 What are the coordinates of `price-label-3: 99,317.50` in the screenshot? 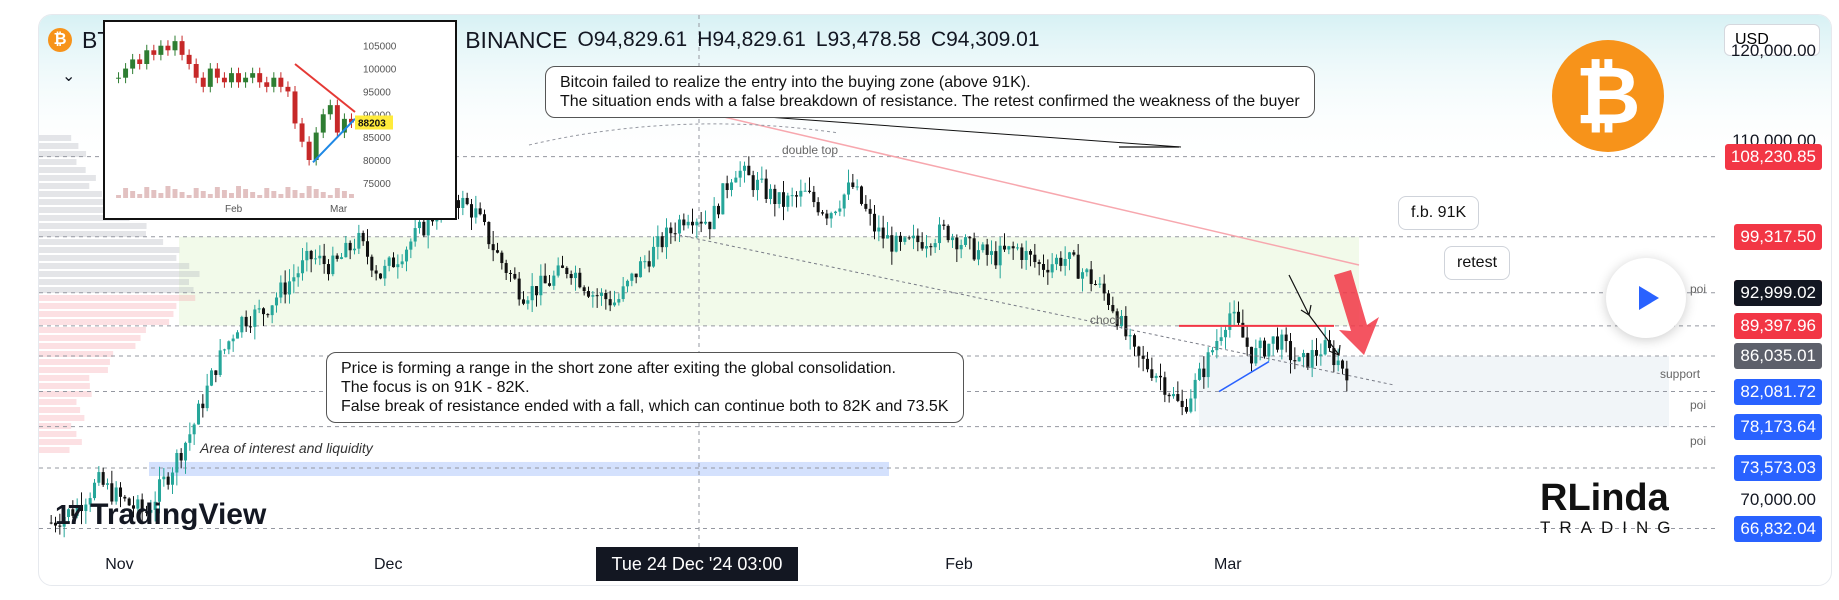 It's located at (1778, 236).